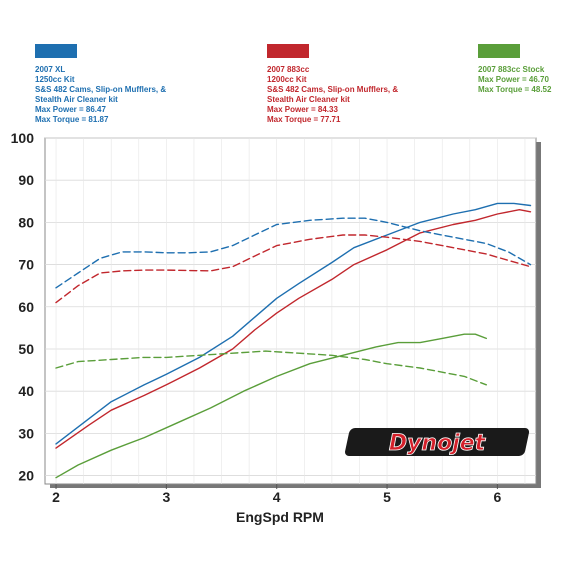 This screenshot has width=566, height=566. Describe the element at coordinates (55, 79) in the screenshot. I see `legend-line: 1250cc Kit` at that location.